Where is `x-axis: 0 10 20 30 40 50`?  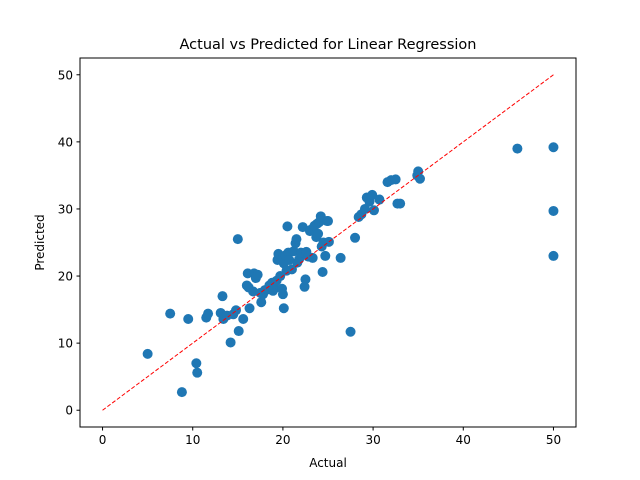 x-axis: 0 10 20 30 40 50 is located at coordinates (330, 437).